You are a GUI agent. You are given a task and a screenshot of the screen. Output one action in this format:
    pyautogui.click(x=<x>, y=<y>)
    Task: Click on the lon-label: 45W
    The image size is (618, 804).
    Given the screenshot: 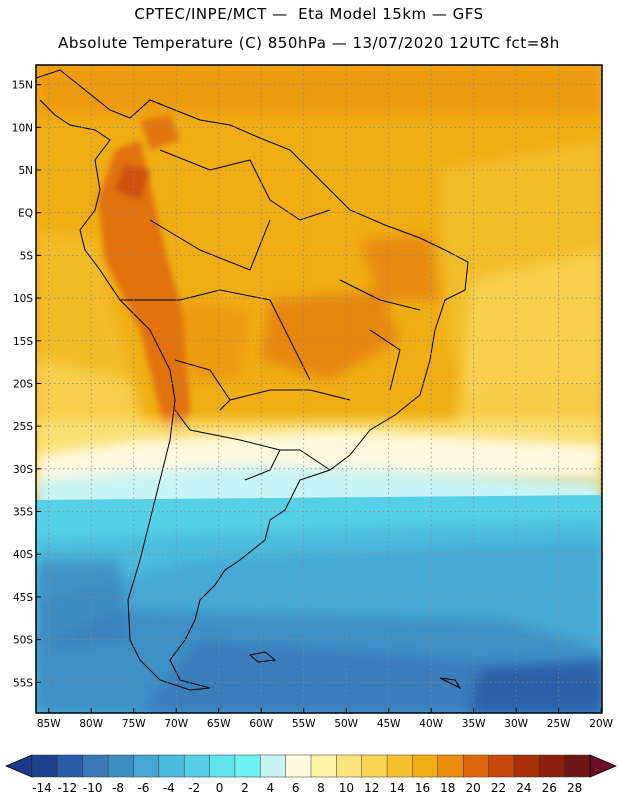 What is the action you would take?
    pyautogui.click(x=389, y=724)
    